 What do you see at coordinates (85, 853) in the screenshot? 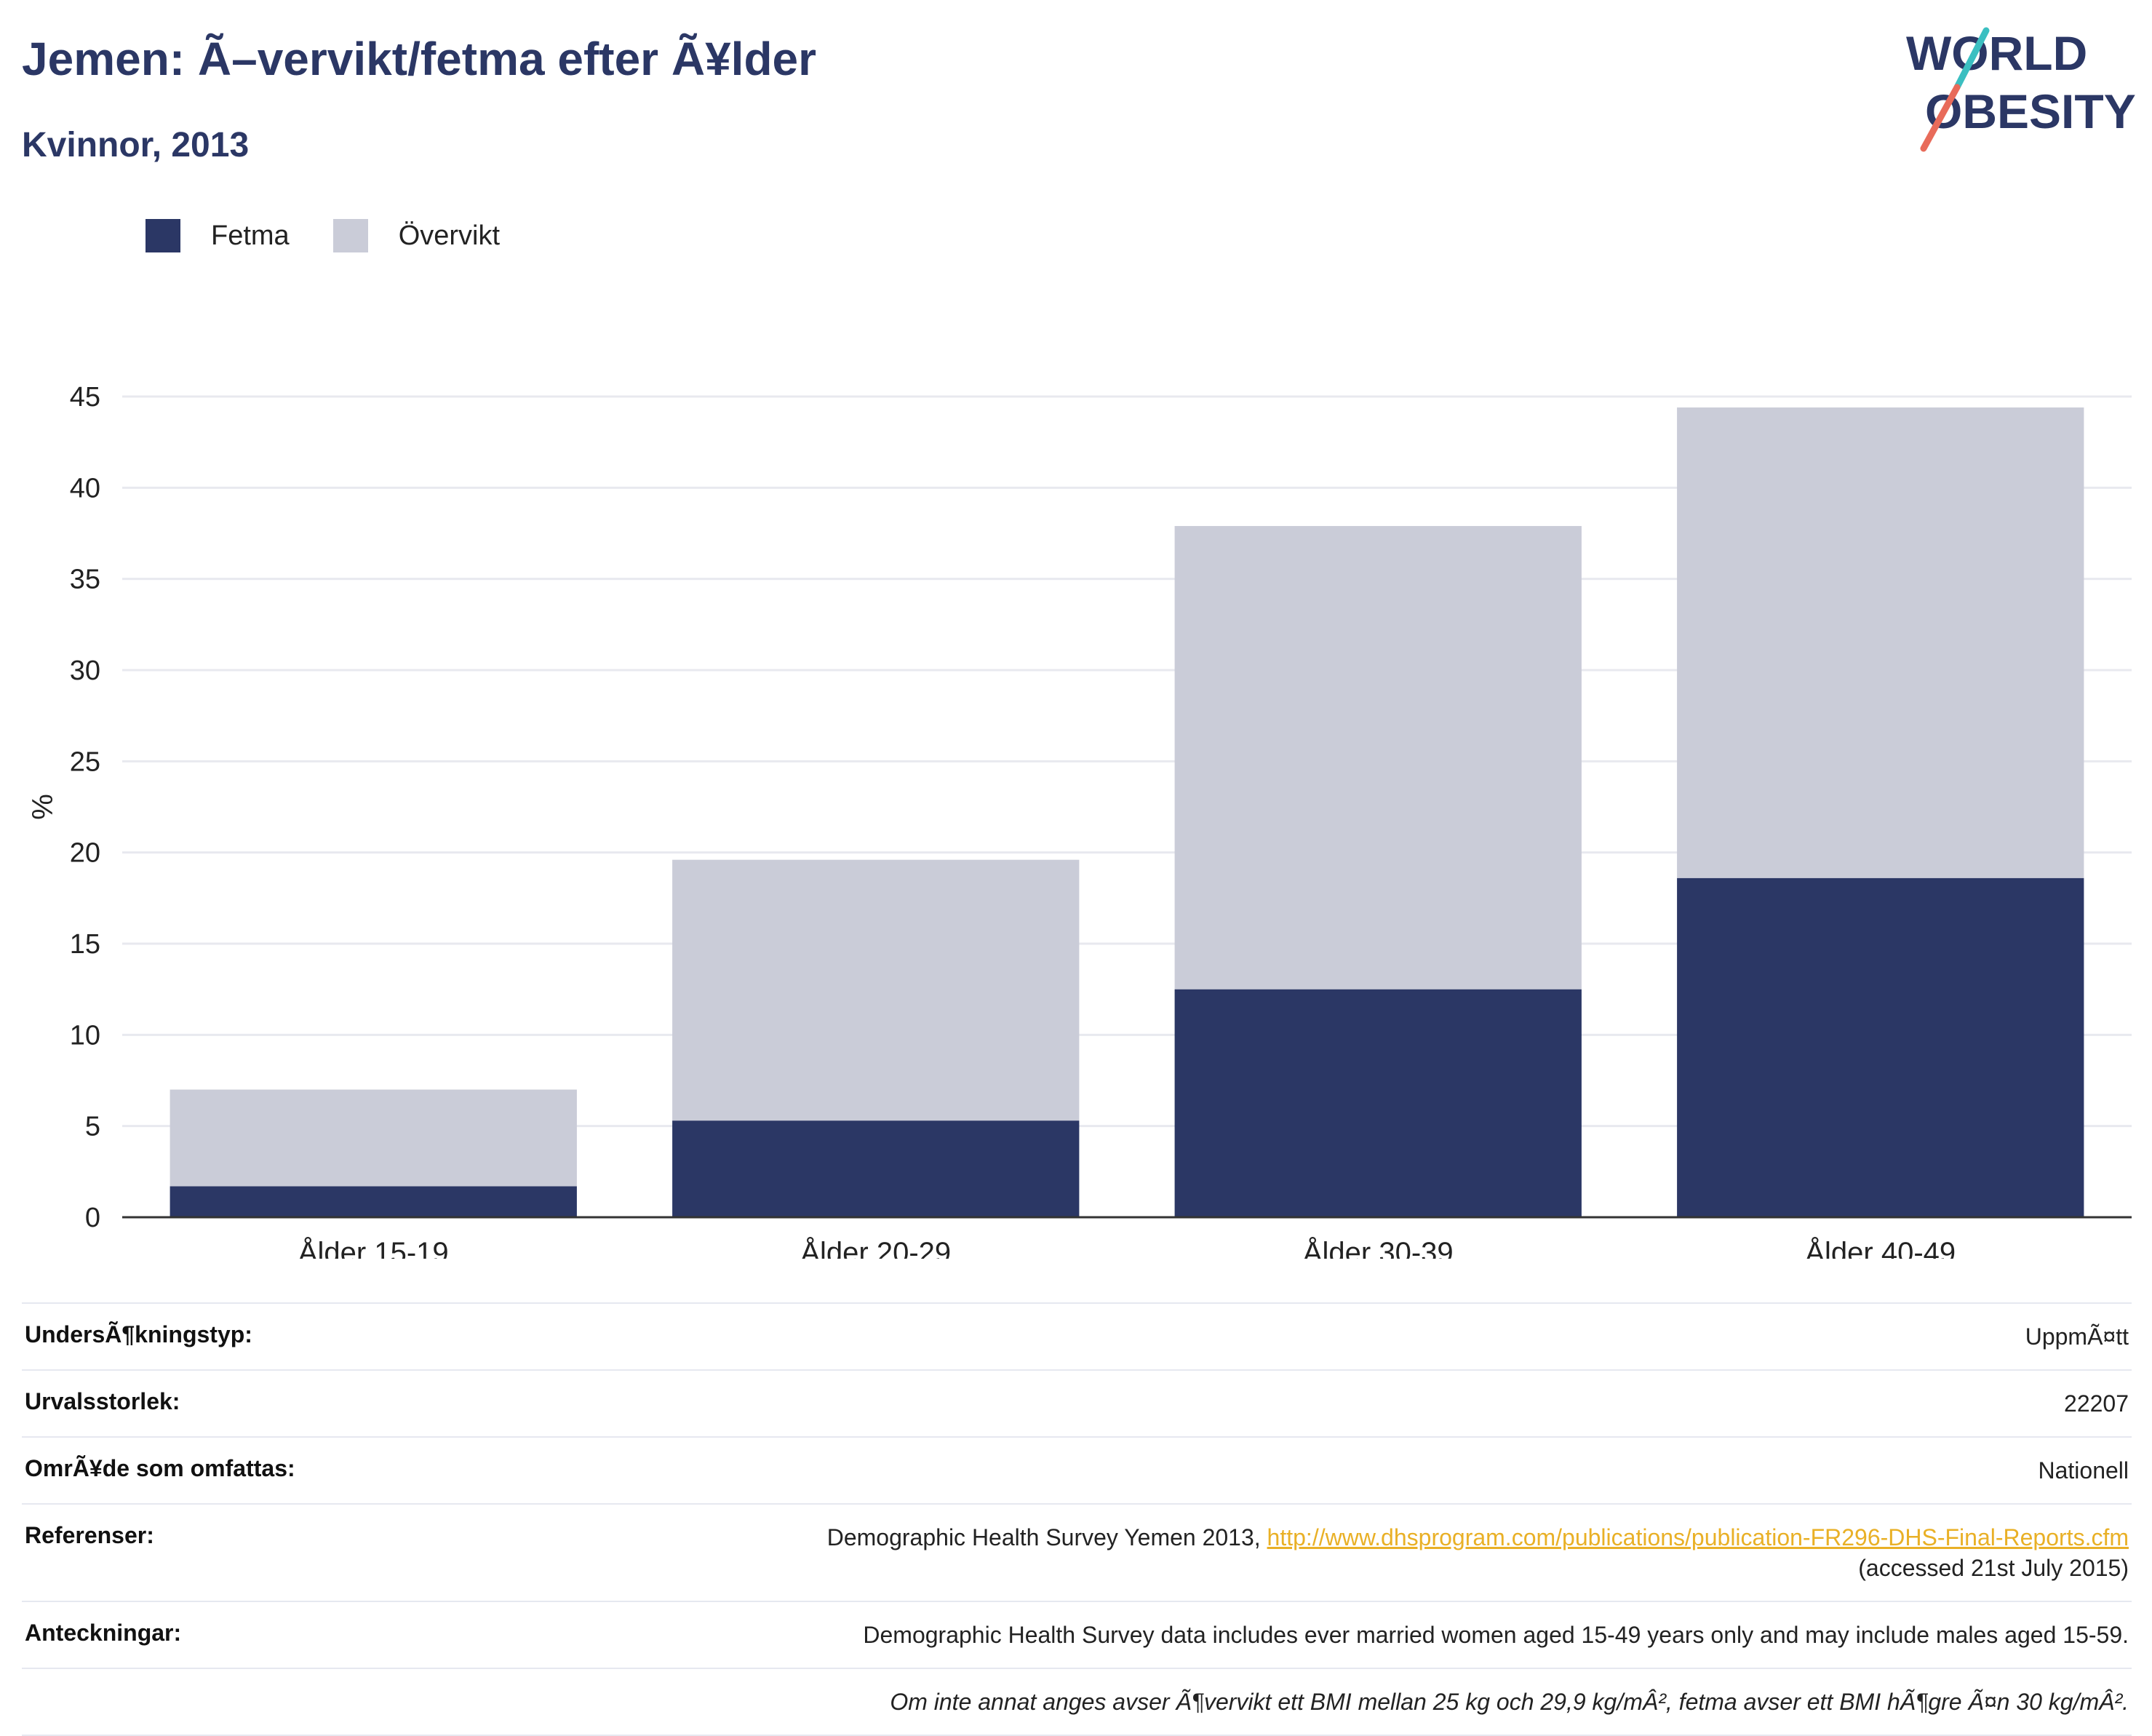
I see `y-tick-label: 20` at bounding box center [85, 853].